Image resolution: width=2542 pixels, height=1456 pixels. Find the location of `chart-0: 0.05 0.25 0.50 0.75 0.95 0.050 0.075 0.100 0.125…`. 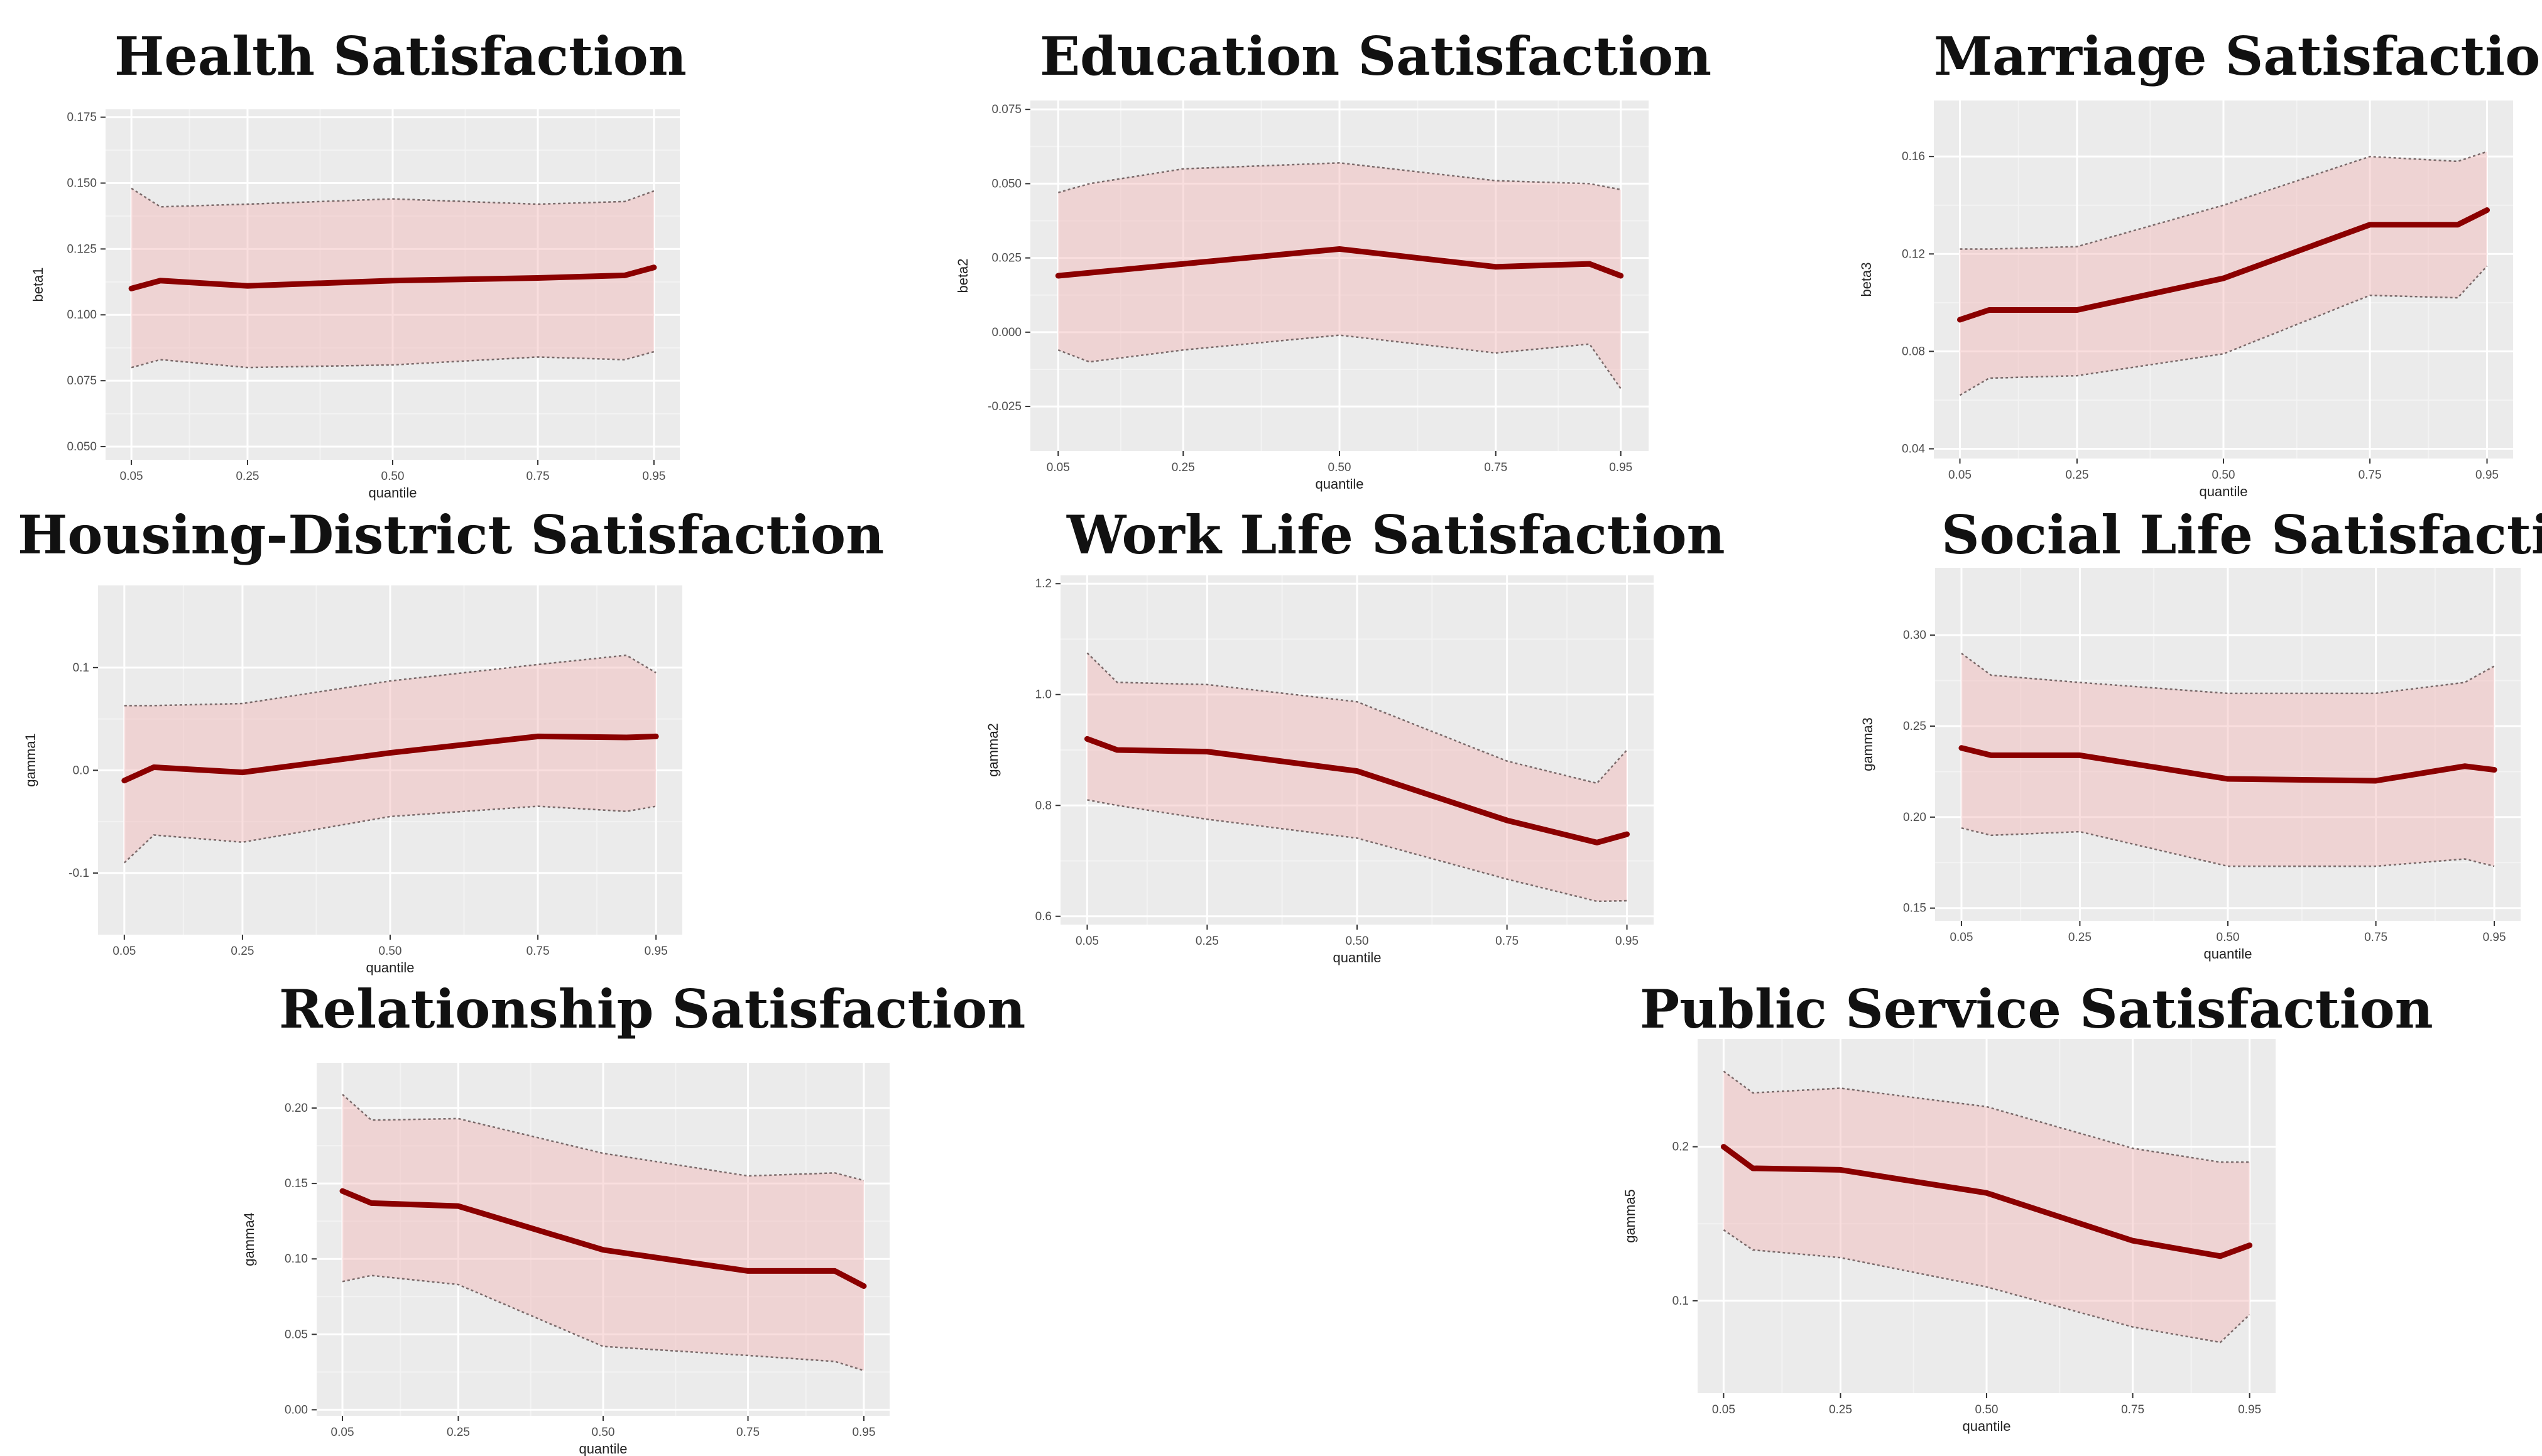

chart-0: 0.05 0.25 0.50 0.75 0.95 0.050 0.075 0.100 0.125… is located at coordinates (355, 305).